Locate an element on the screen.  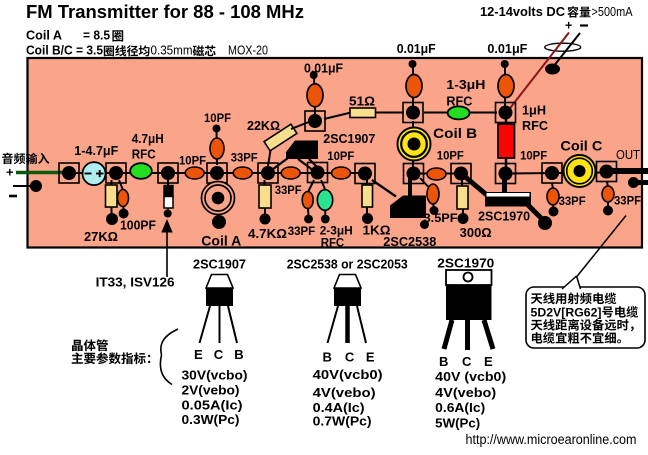
svg-text: 22KΩ is located at coordinates (263, 126).